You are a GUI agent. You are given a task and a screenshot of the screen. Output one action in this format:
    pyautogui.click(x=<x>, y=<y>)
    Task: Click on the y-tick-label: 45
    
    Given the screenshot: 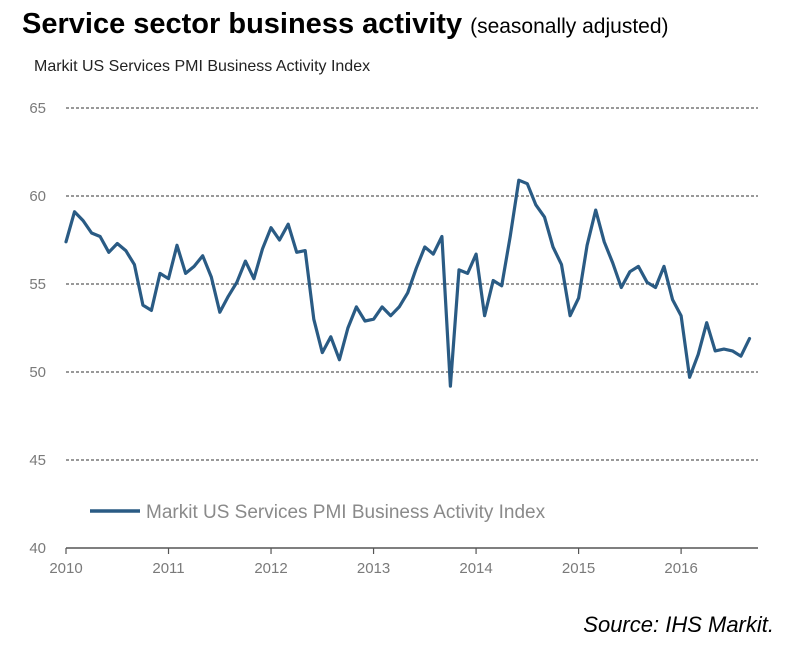 What is the action you would take?
    pyautogui.click(x=37, y=460)
    